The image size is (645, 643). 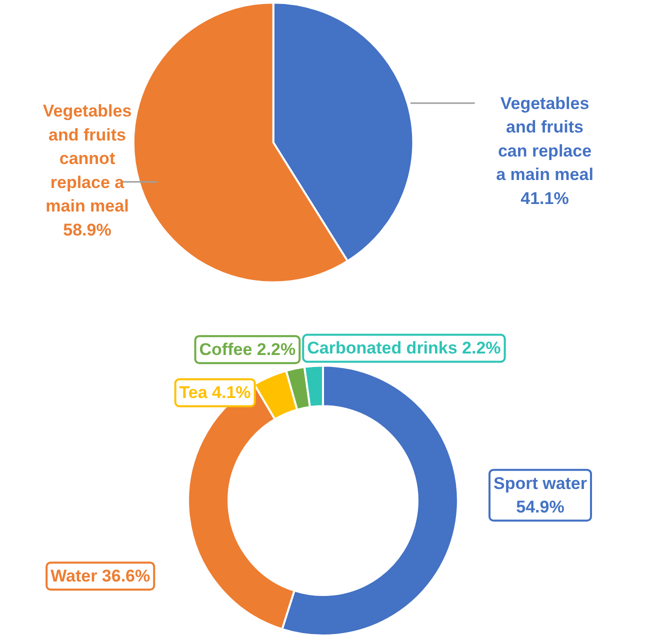 What do you see at coordinates (540, 483) in the screenshot?
I see `slice-label: Sport water` at bounding box center [540, 483].